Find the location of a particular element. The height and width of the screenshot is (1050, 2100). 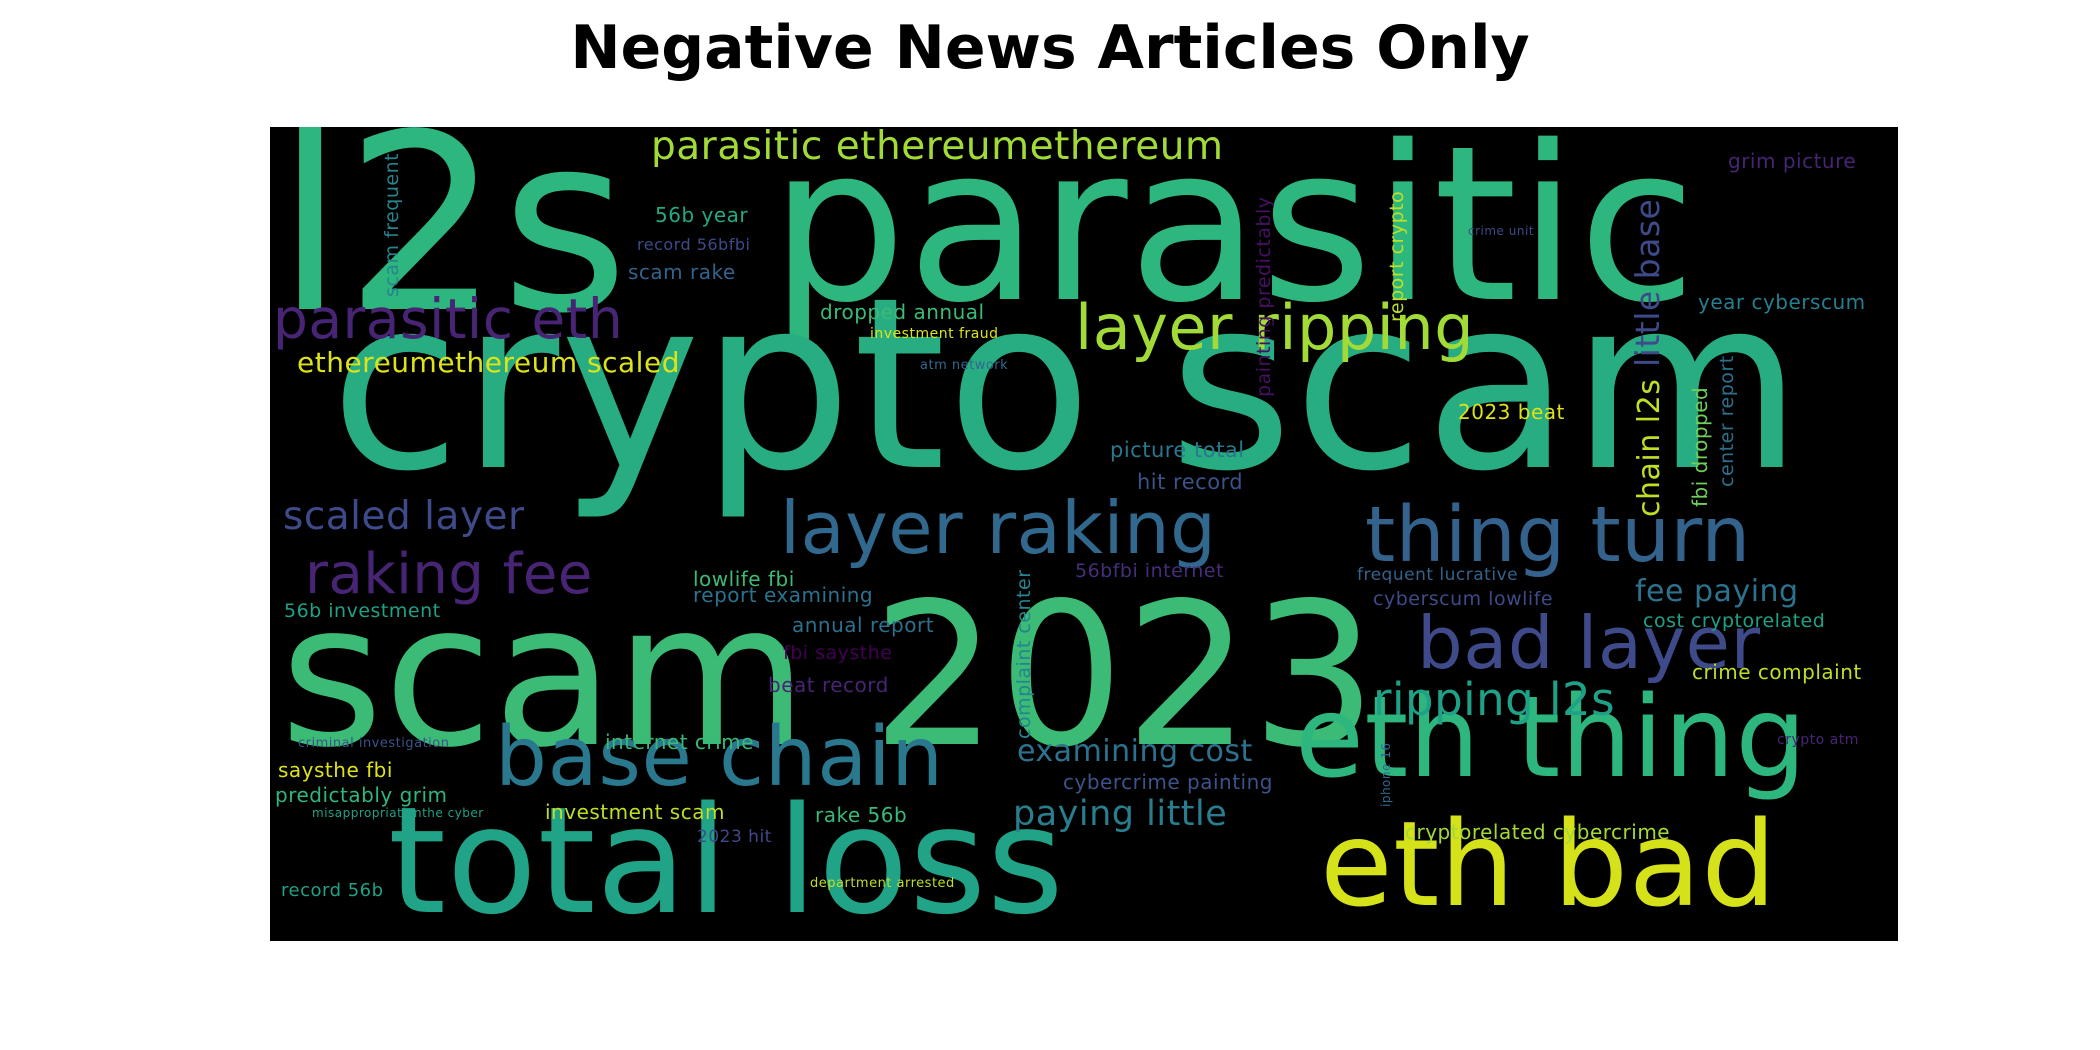

word-saysthe-fbi: saysthe fbi is located at coordinates (335, 770).